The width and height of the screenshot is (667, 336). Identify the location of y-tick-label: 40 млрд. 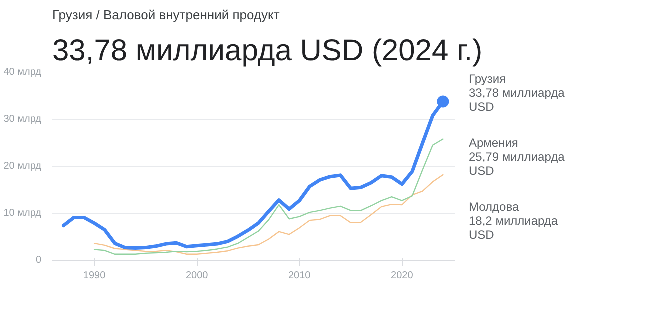
(23, 72).